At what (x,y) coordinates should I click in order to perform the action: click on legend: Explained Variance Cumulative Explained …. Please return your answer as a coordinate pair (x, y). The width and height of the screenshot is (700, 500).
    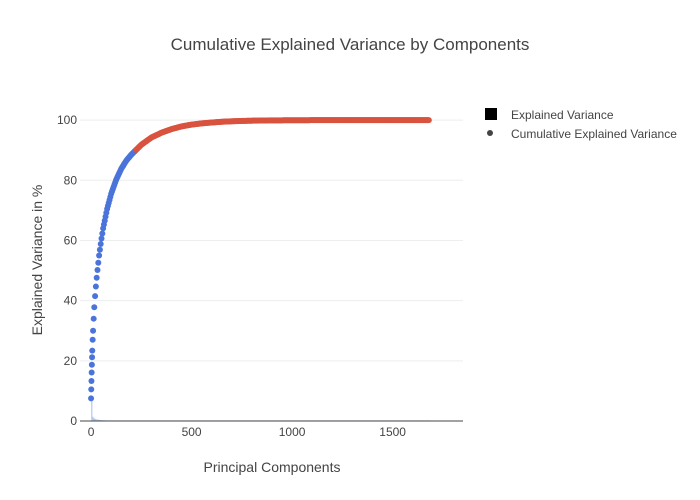
    Looking at the image, I should click on (581, 124).